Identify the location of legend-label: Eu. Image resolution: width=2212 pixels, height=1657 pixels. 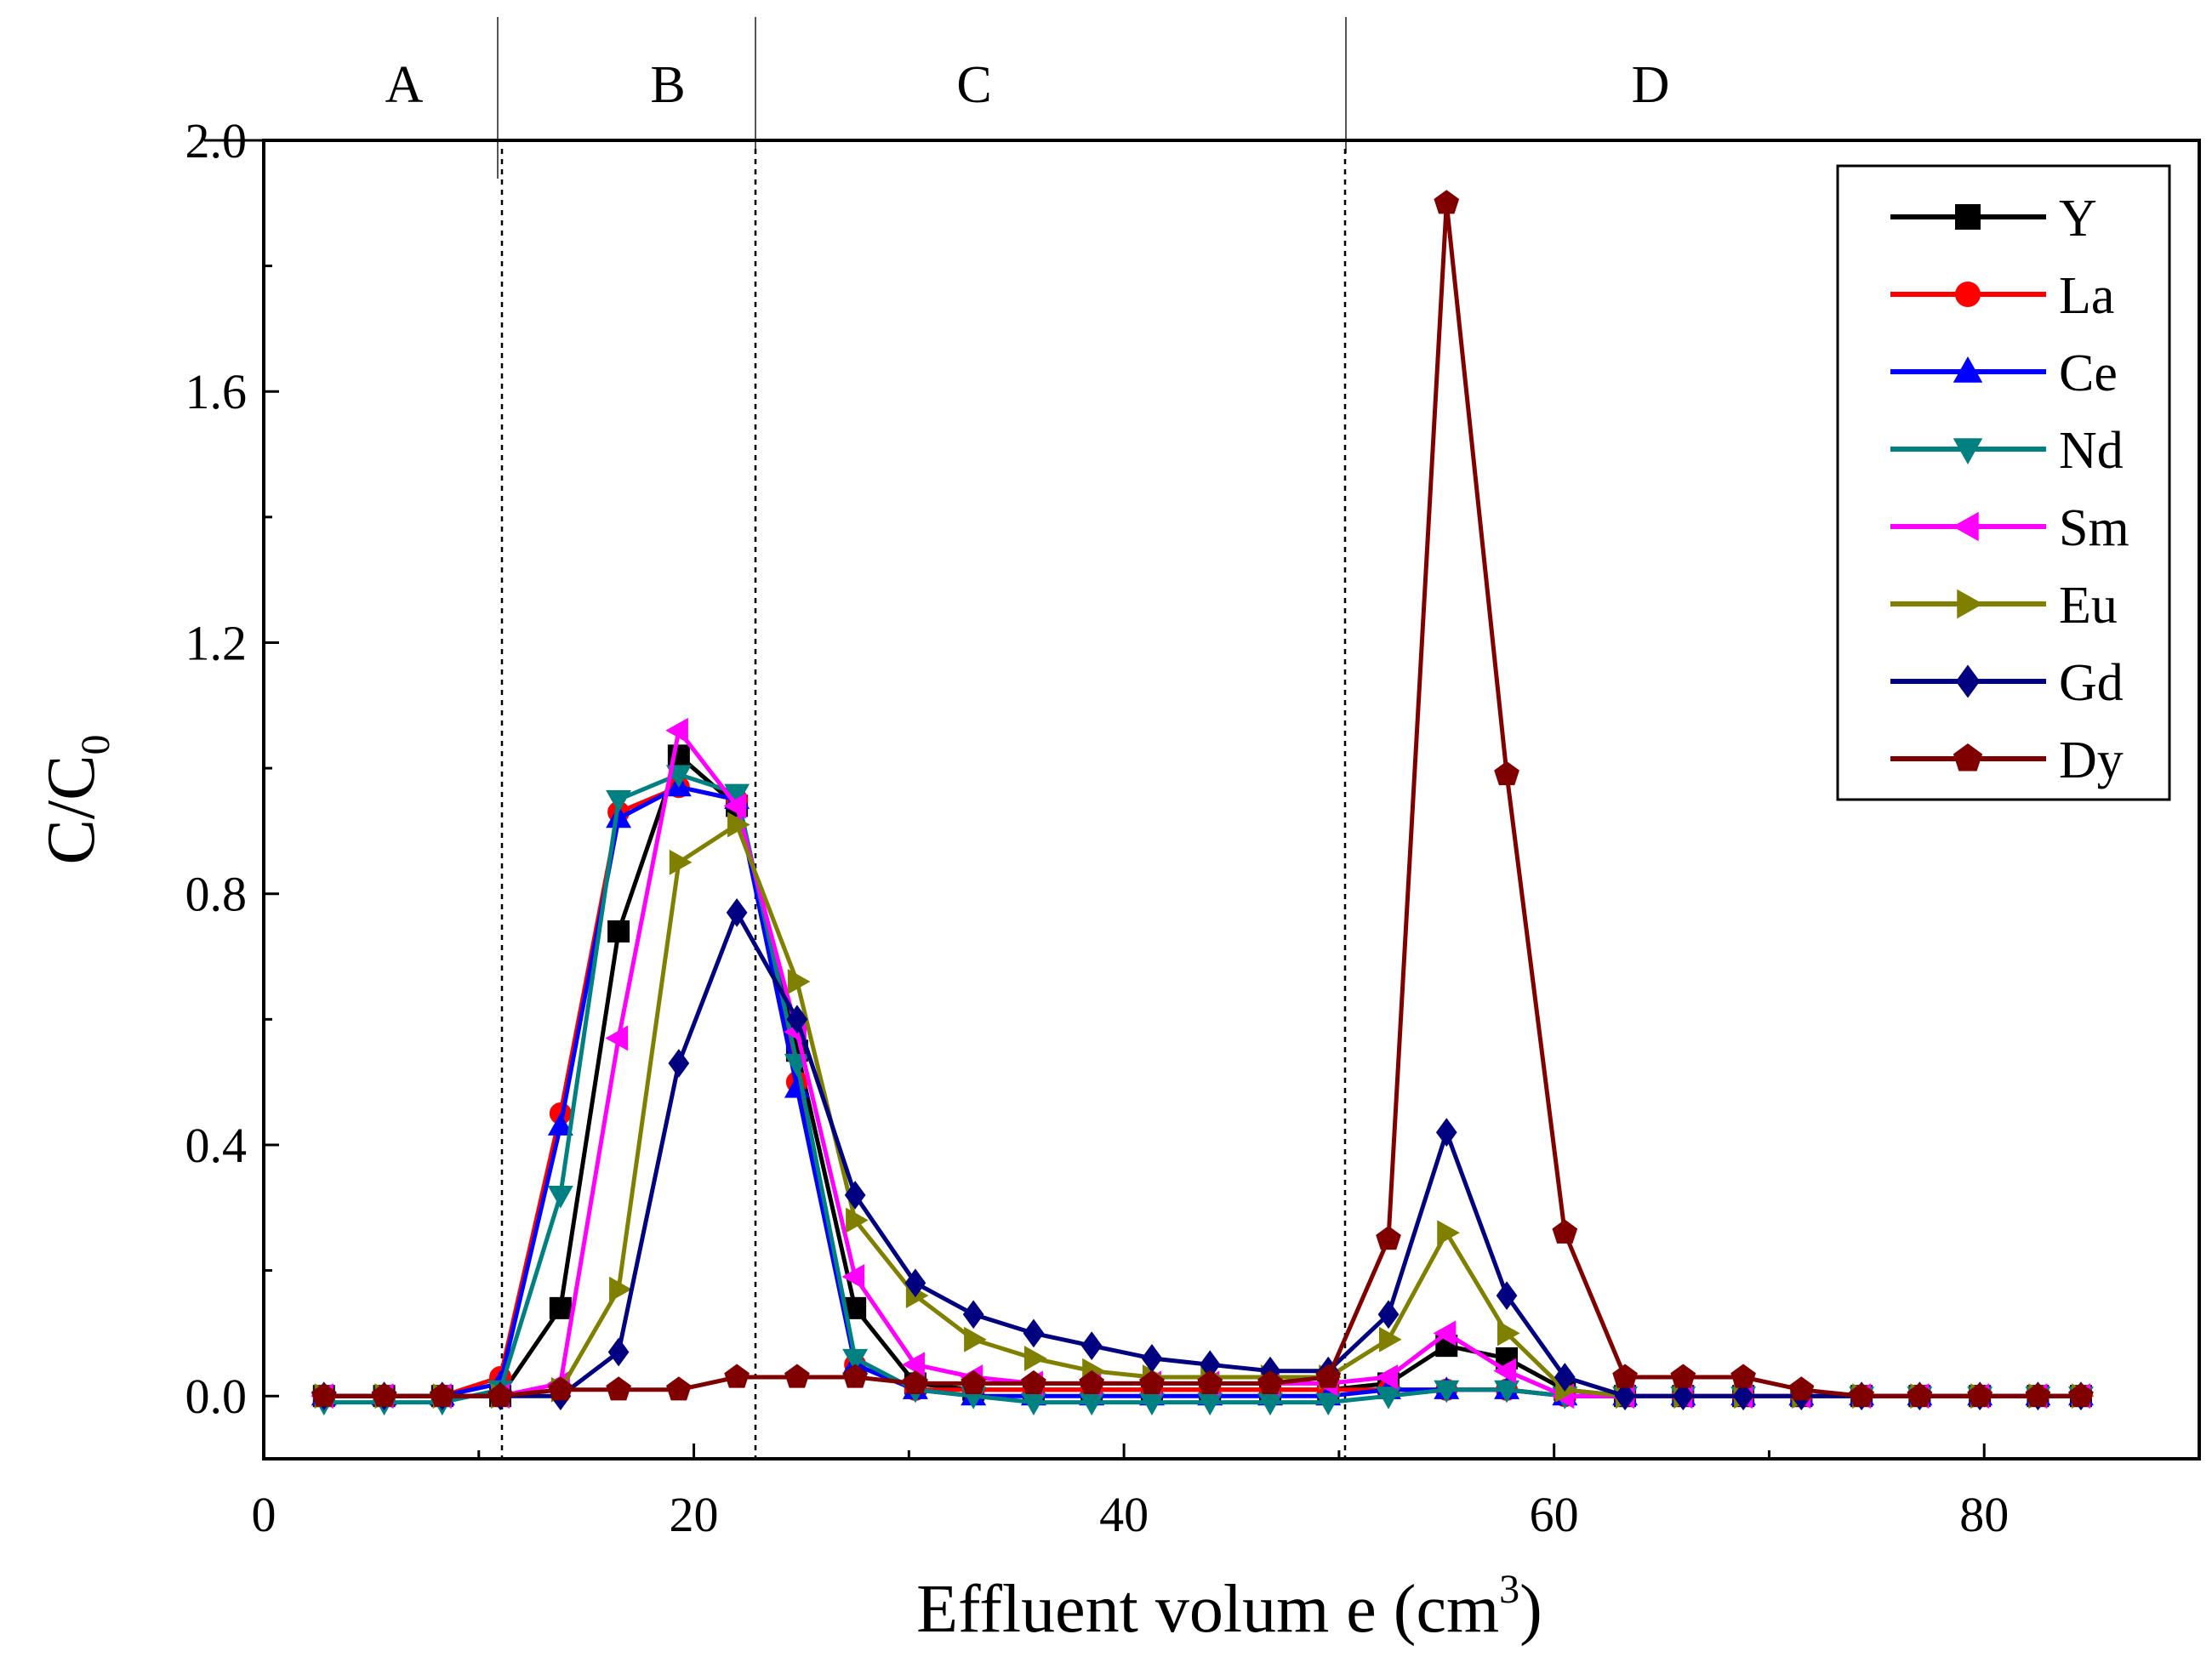
(2088, 606).